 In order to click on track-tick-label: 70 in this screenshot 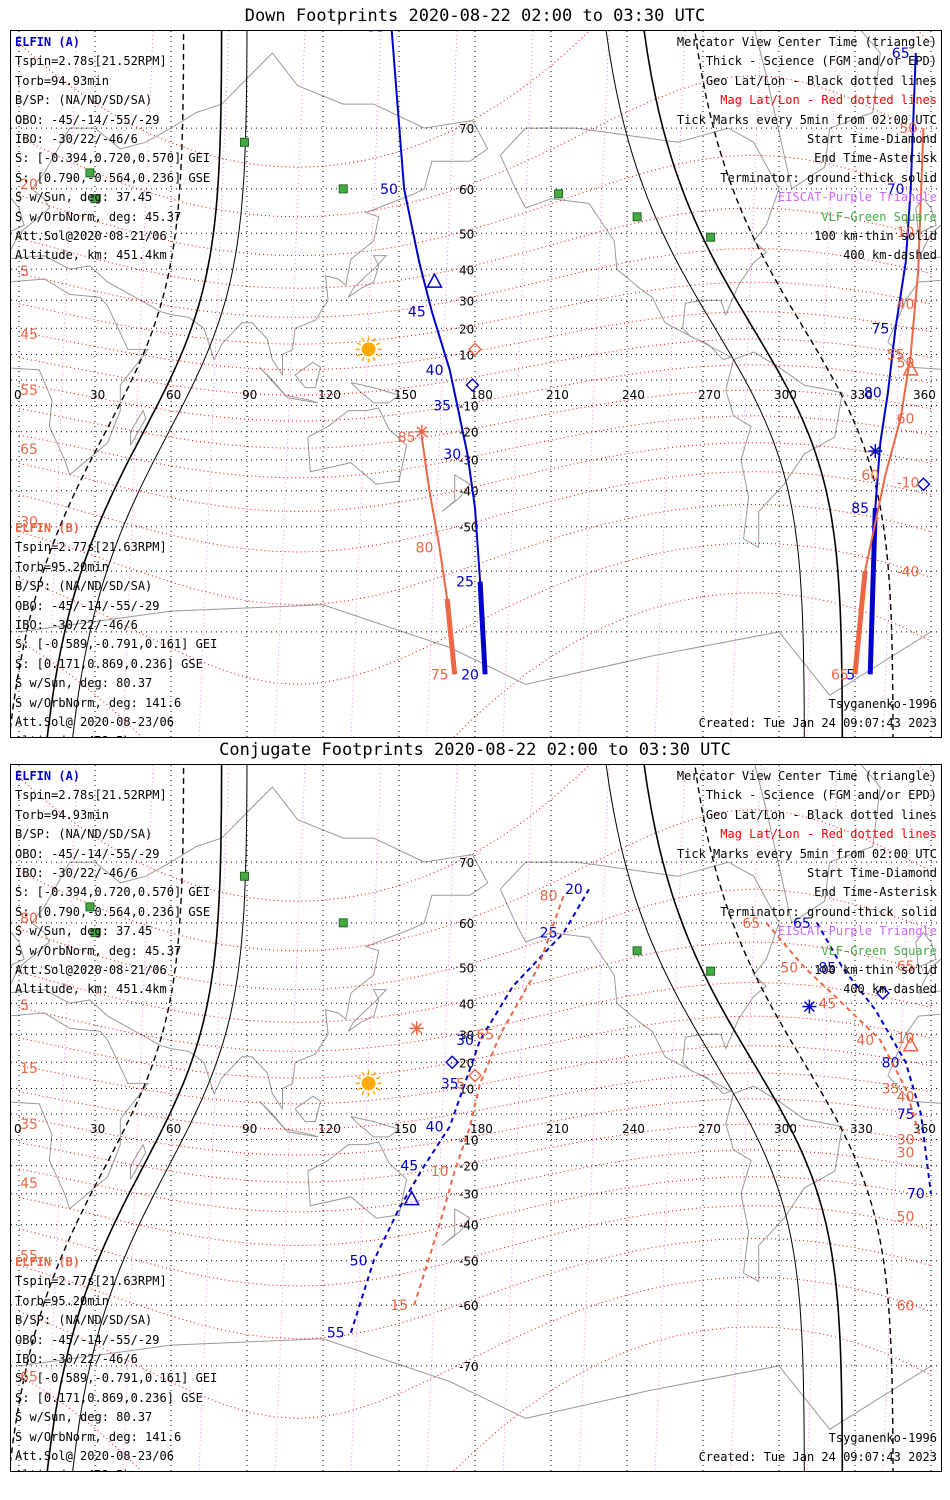, I will do `click(916, 1195)`.